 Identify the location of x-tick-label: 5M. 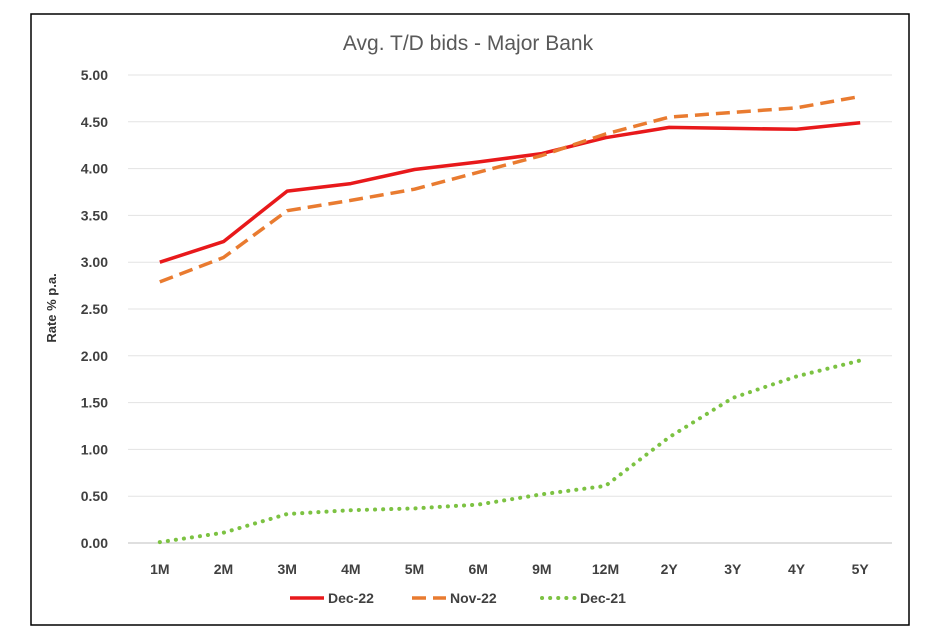
(414, 569).